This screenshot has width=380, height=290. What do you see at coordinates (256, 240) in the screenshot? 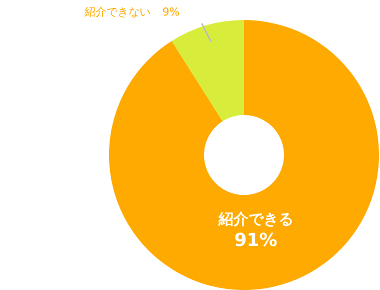
I see `data-label: 91%` at bounding box center [256, 240].